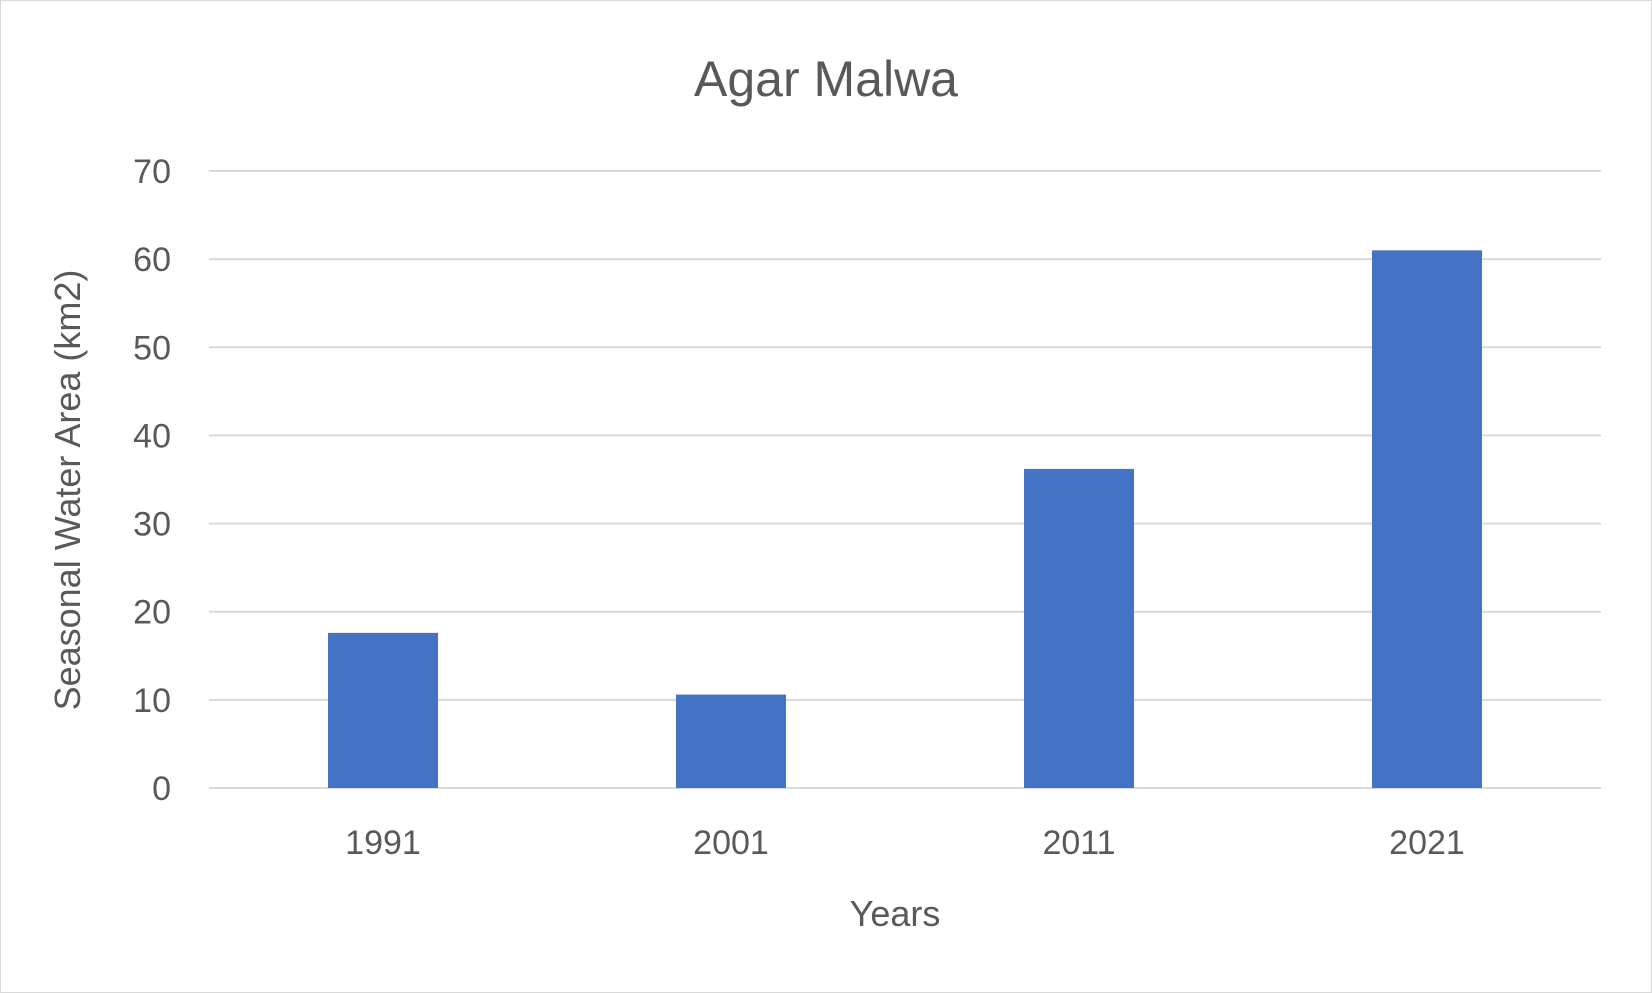 Image resolution: width=1652 pixels, height=993 pixels. Describe the element at coordinates (895, 913) in the screenshot. I see `x-axis-label: Years` at that location.